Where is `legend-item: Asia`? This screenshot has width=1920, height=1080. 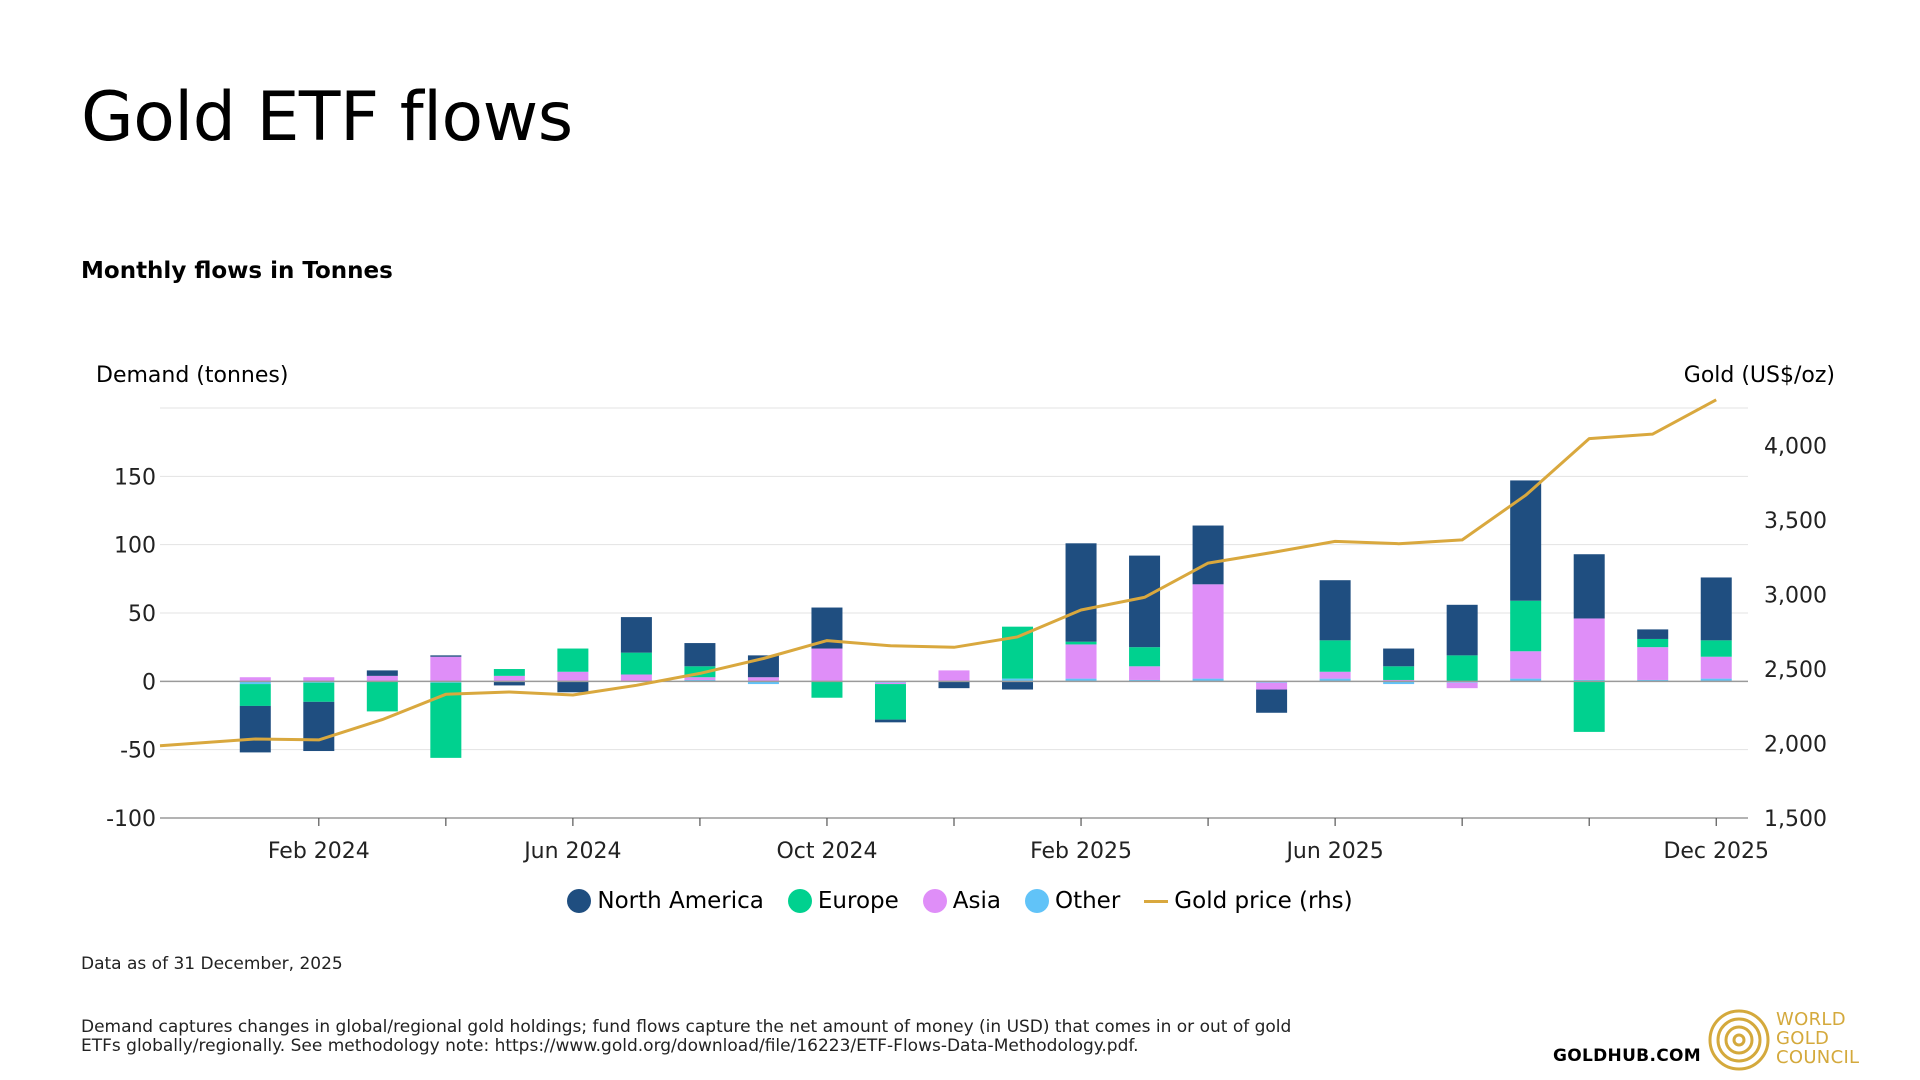
legend-item: Asia is located at coordinates (961, 901).